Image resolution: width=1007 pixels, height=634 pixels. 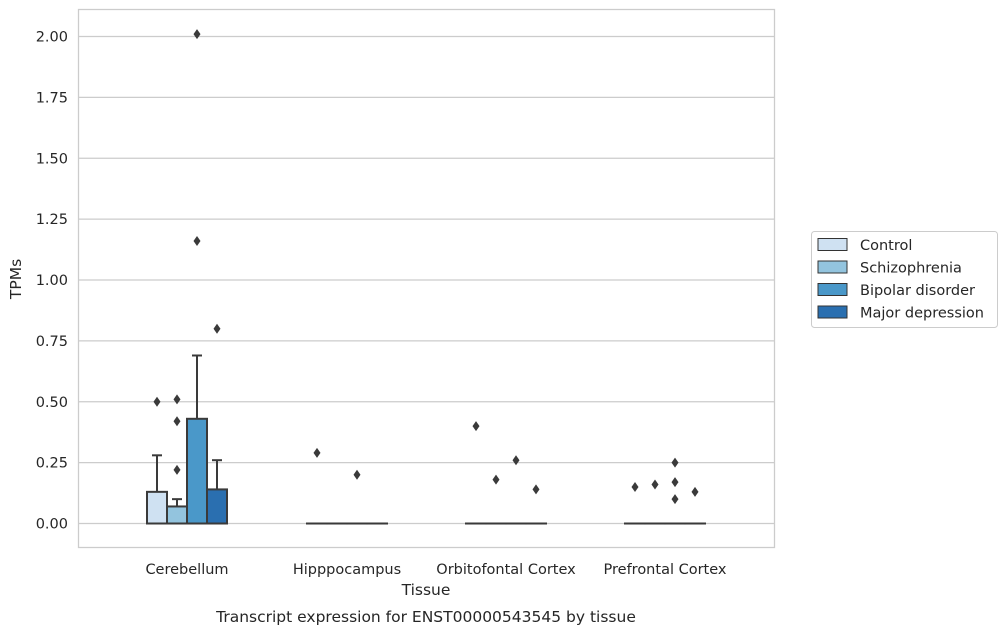 I want to click on legend-label: Control, so click(x=886, y=246).